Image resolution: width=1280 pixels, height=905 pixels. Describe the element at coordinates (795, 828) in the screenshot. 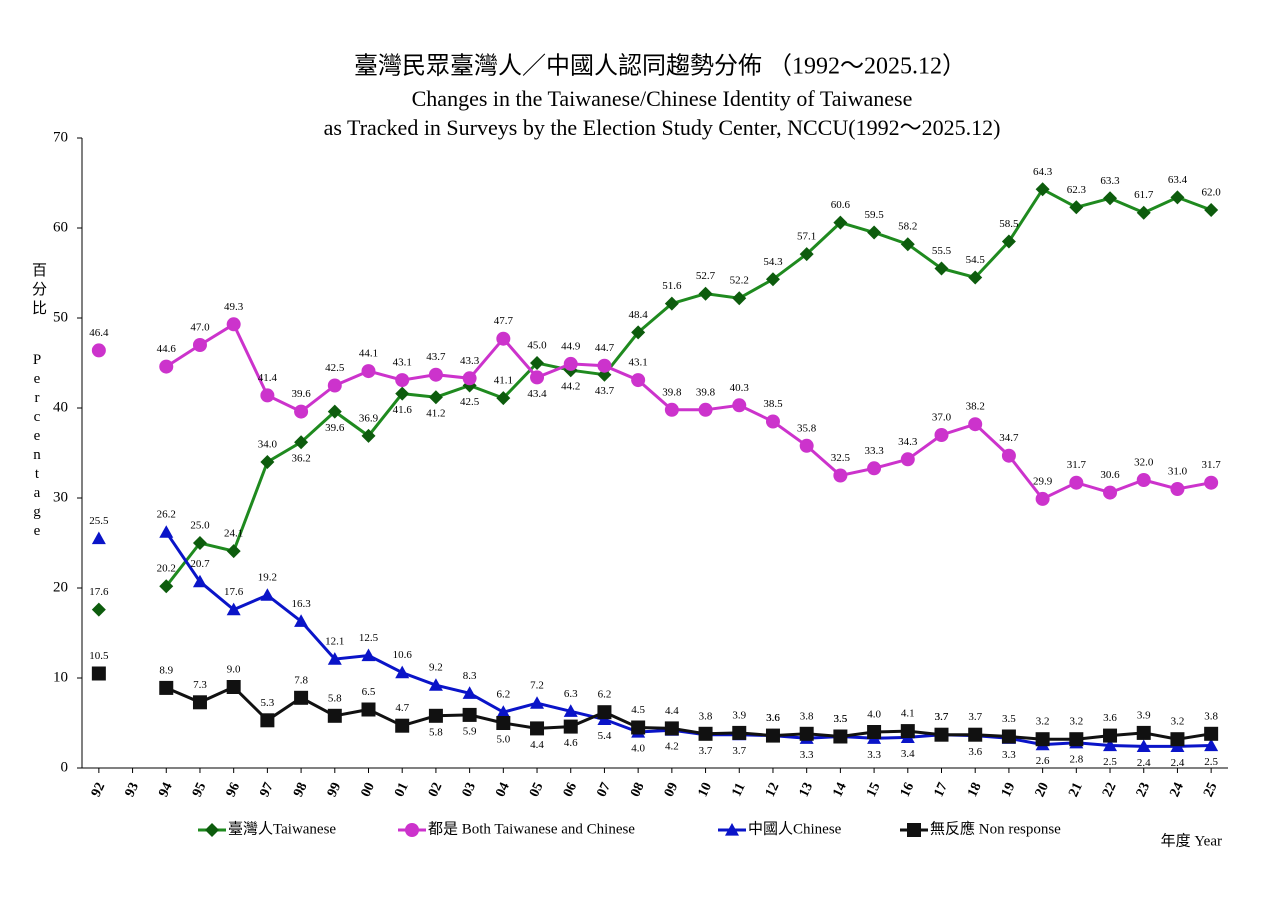

I see `legend-label: 中國人Chinese` at that location.